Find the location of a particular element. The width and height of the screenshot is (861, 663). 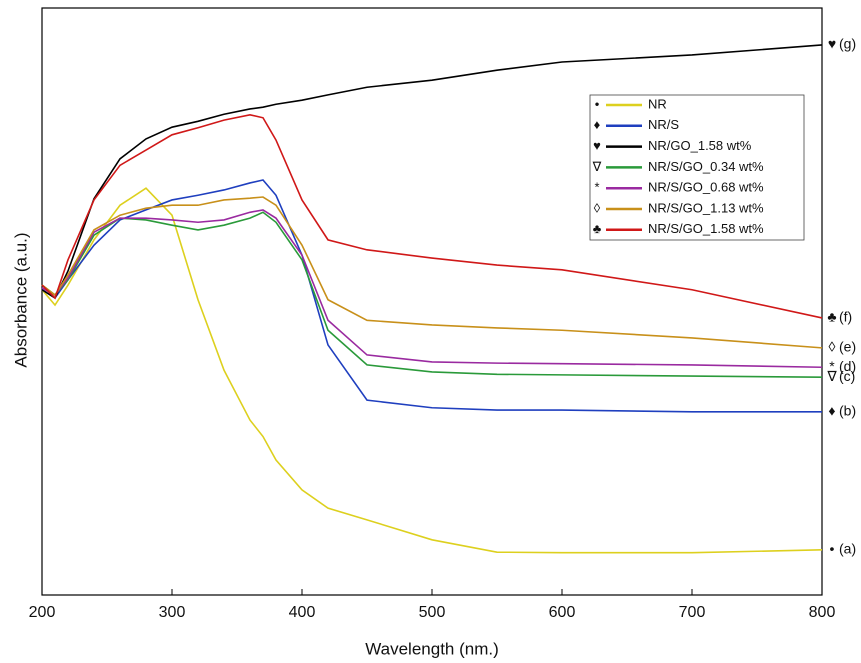

legend-symbol: • is located at coordinates (597, 103).